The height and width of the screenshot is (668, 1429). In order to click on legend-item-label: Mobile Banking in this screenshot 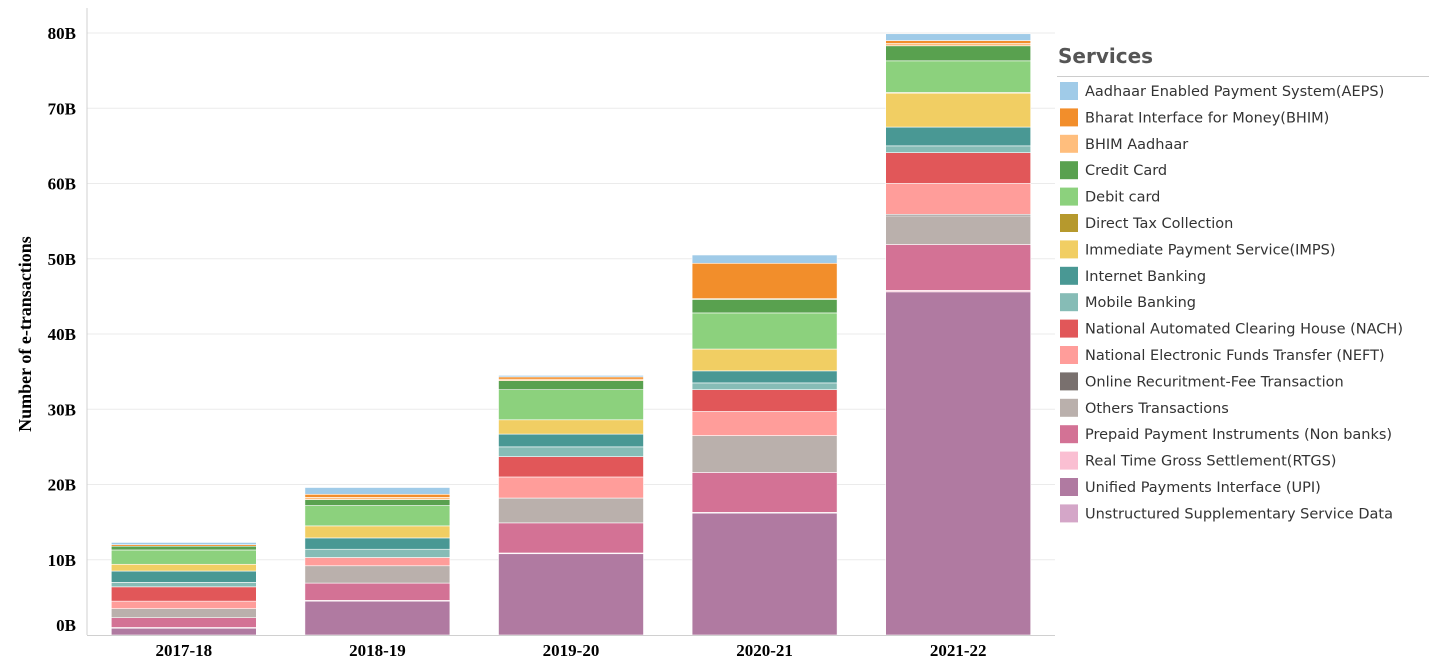, I will do `click(1140, 303)`.